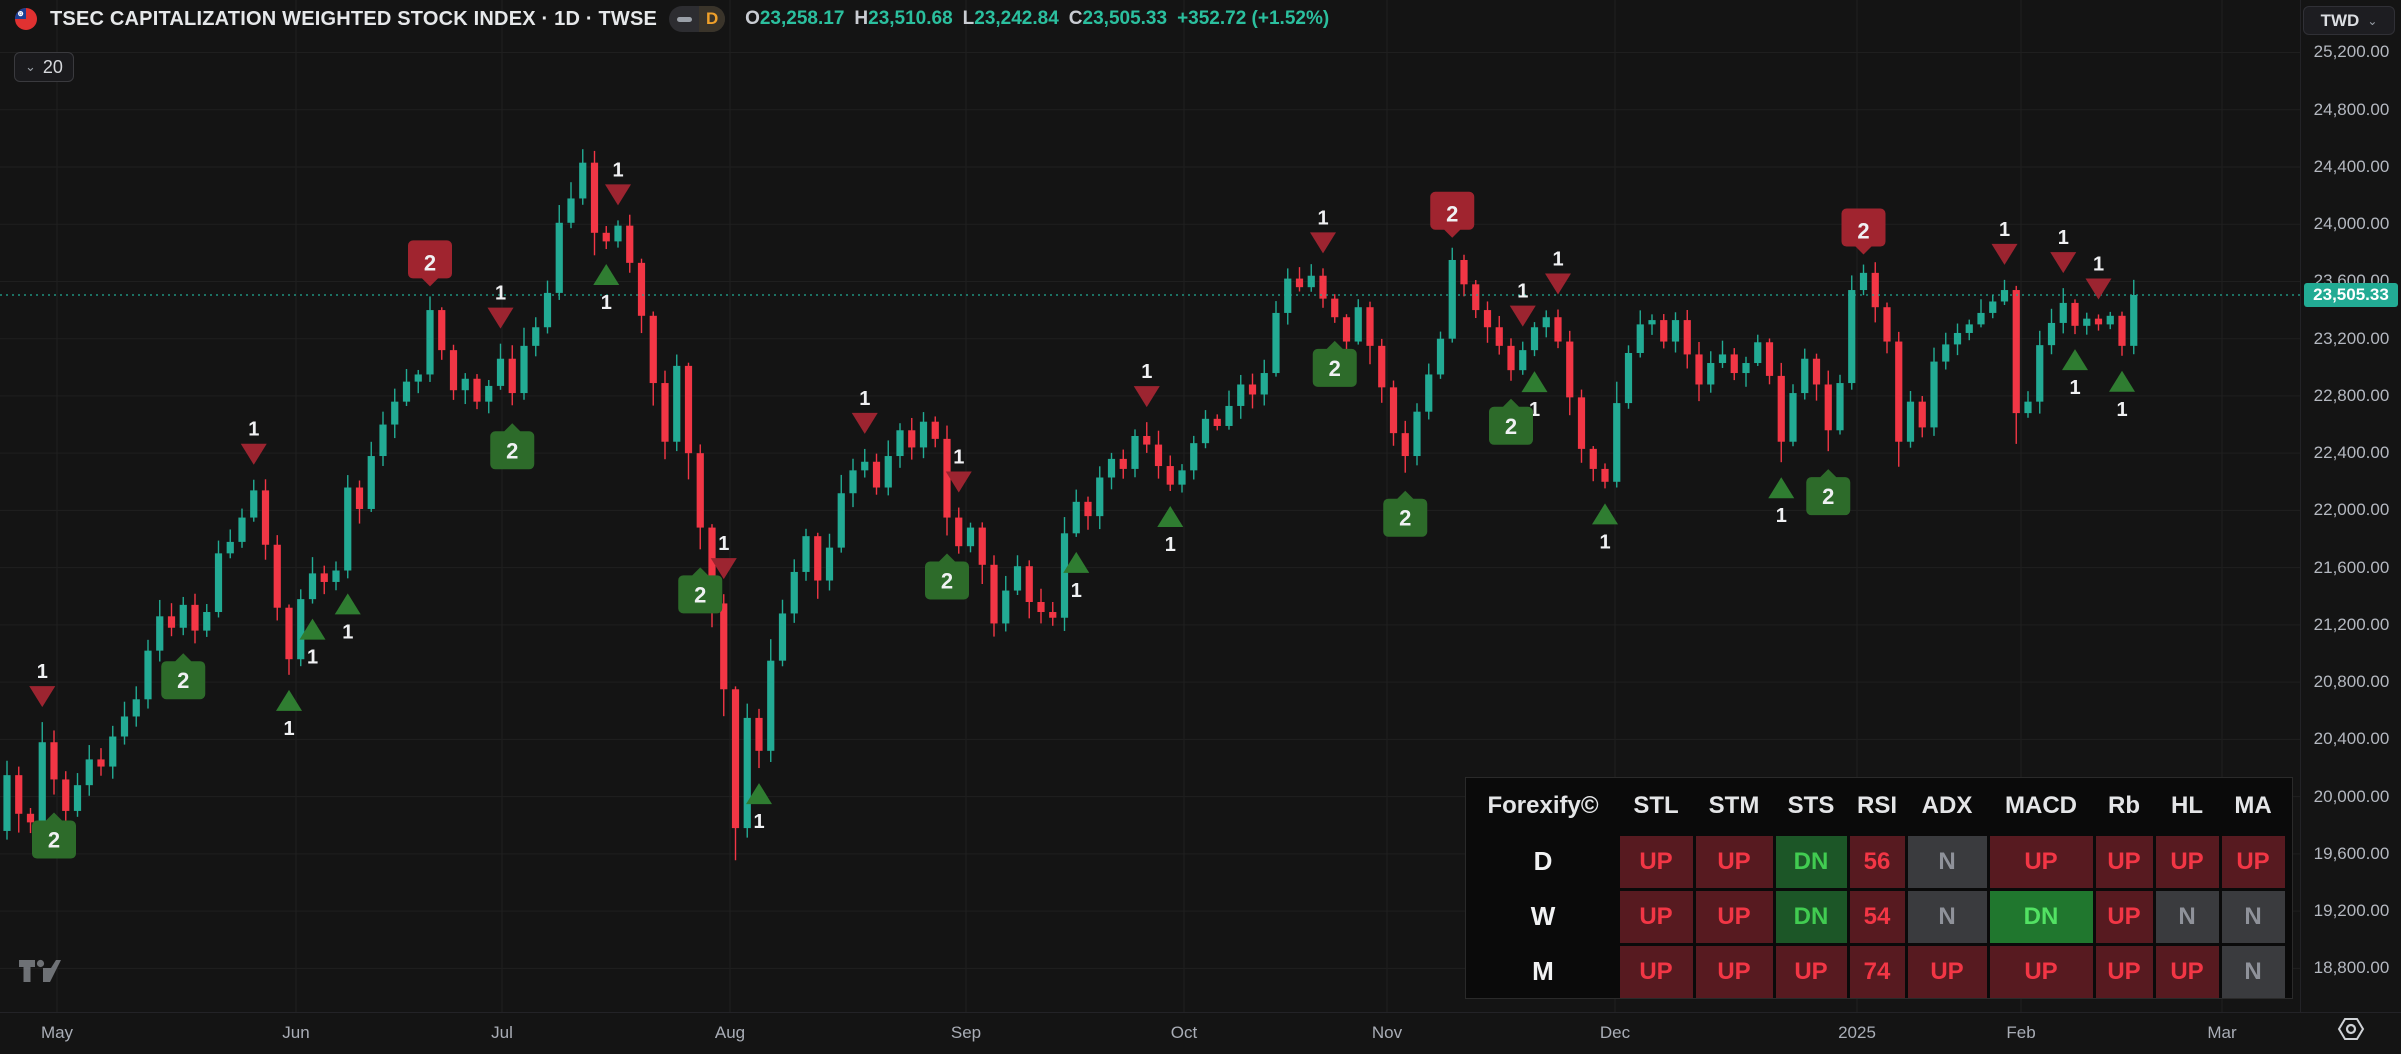 The width and height of the screenshot is (2401, 1054). Describe the element at coordinates (2187, 805) in the screenshot. I see `column-header: HL` at that location.